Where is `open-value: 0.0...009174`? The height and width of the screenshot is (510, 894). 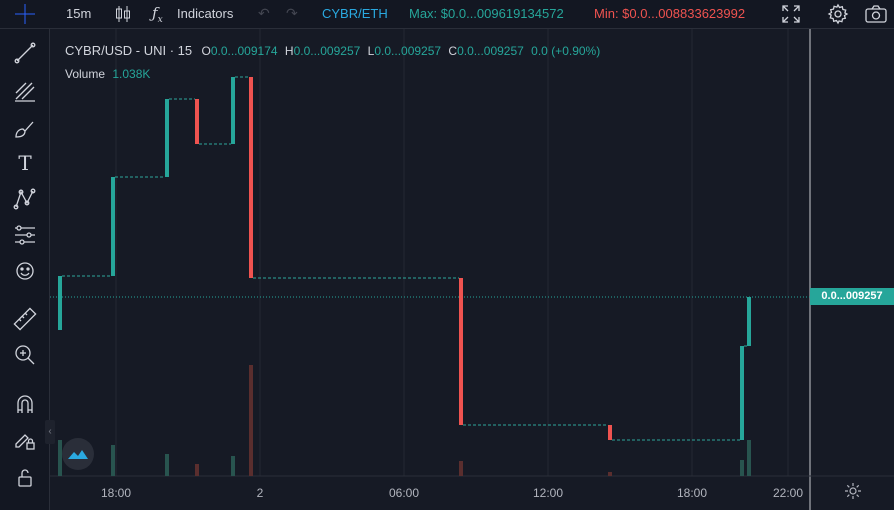 open-value: 0.0...009174 is located at coordinates (244, 51).